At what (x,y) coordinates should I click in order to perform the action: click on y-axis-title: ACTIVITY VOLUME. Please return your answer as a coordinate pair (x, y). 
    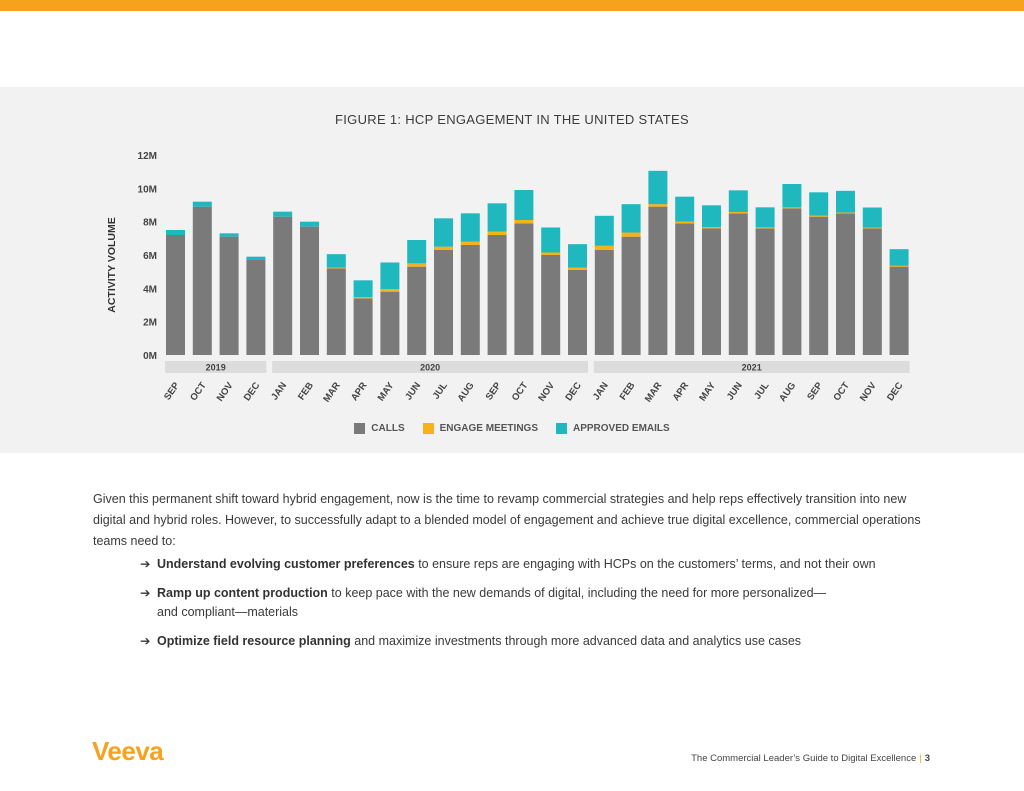
    Looking at the image, I should click on (112, 264).